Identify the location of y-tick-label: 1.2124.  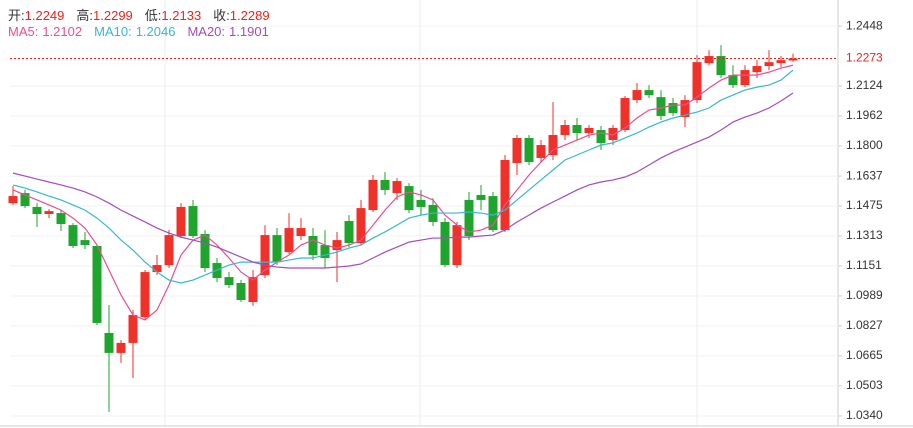
(864, 85).